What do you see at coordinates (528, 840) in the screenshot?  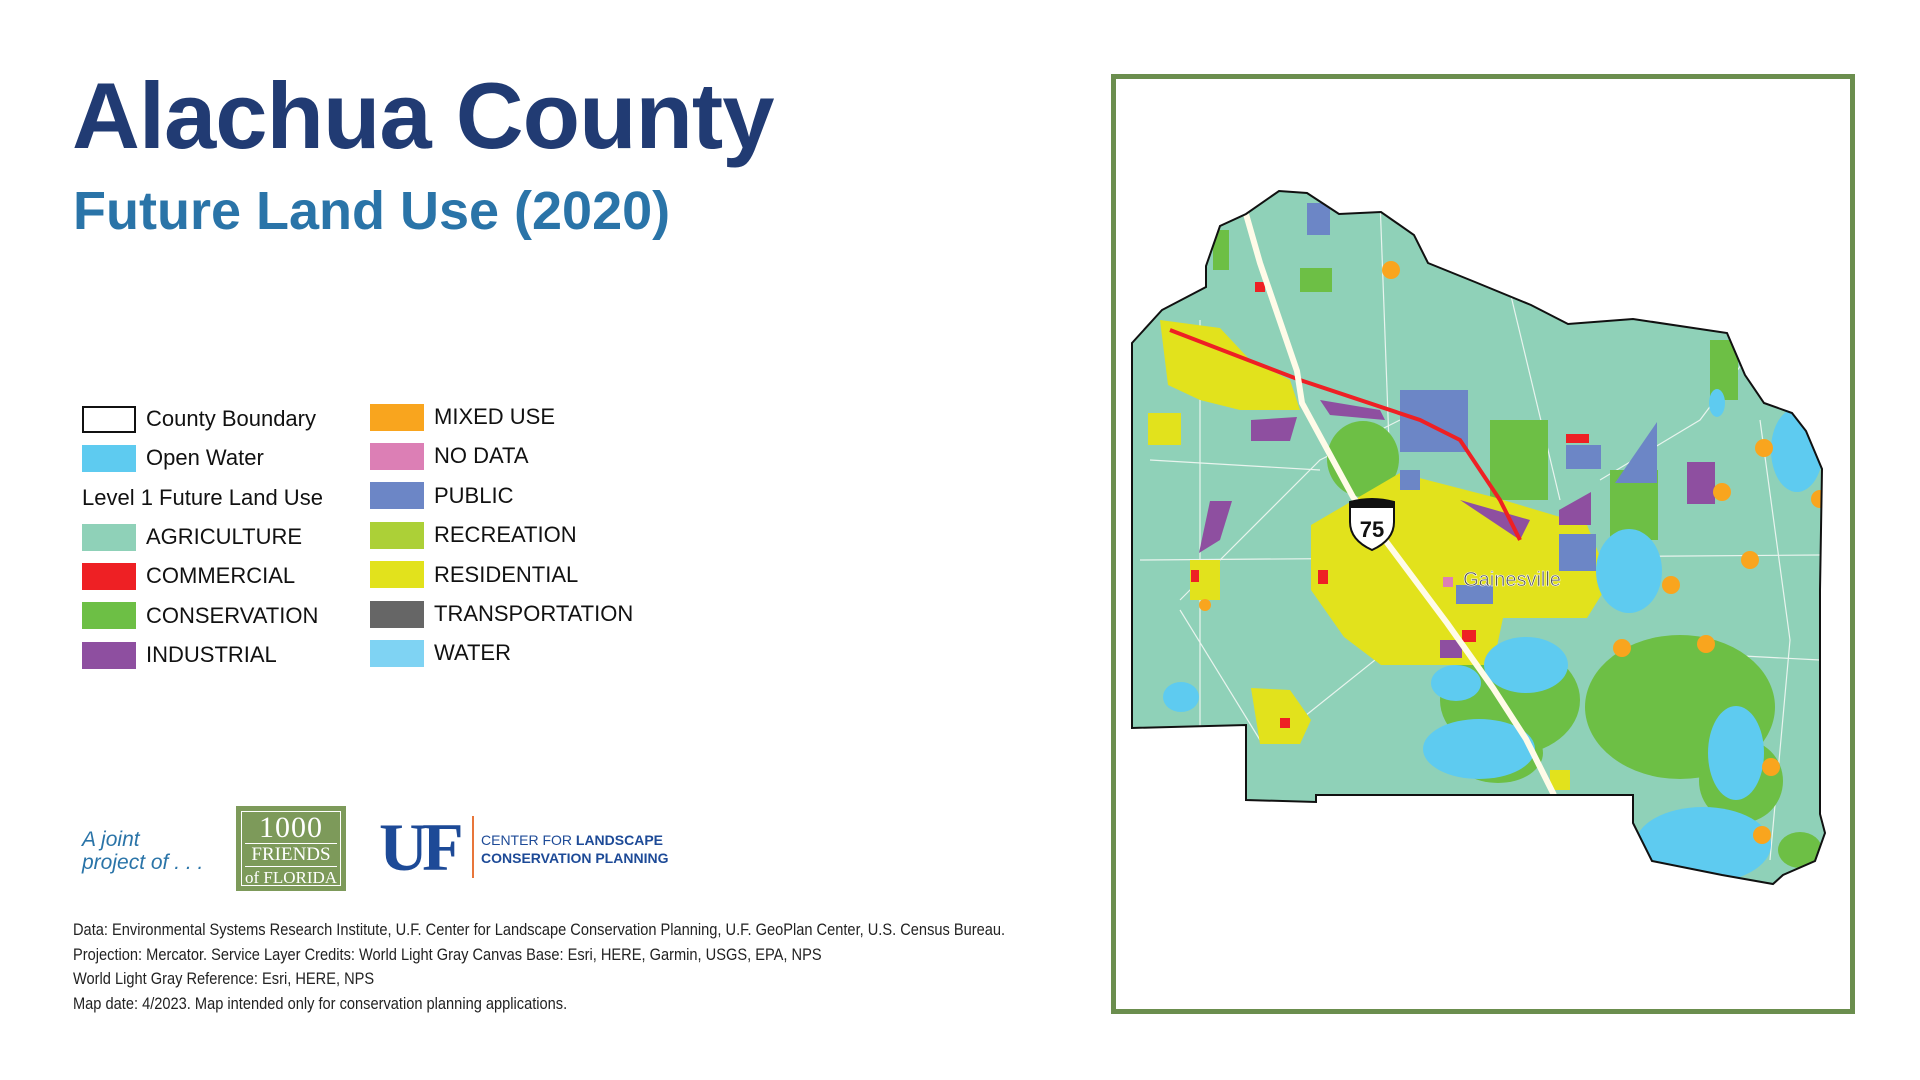 I see `logo-text: CENTER FOR` at bounding box center [528, 840].